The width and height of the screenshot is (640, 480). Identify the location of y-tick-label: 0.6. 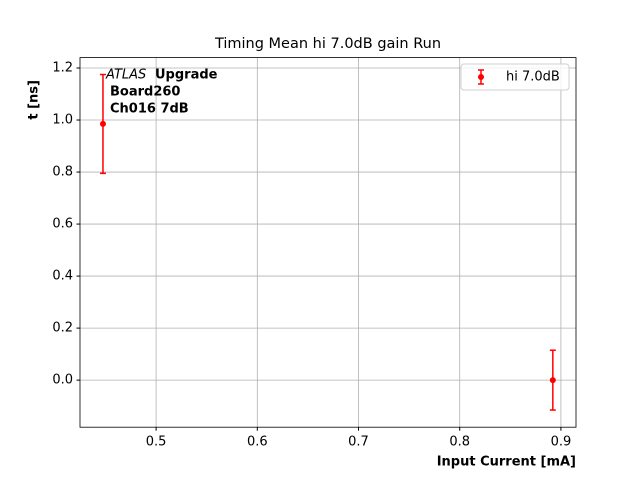
(62, 224).